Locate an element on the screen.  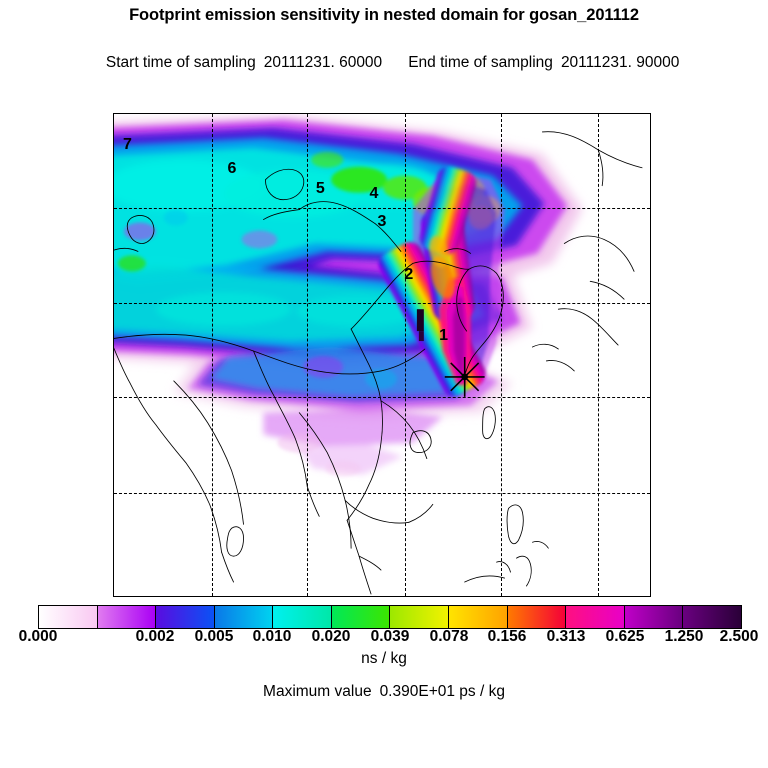
maximum-value-line: Maximum value 0.390E+01 ps / kg is located at coordinates (384, 692).